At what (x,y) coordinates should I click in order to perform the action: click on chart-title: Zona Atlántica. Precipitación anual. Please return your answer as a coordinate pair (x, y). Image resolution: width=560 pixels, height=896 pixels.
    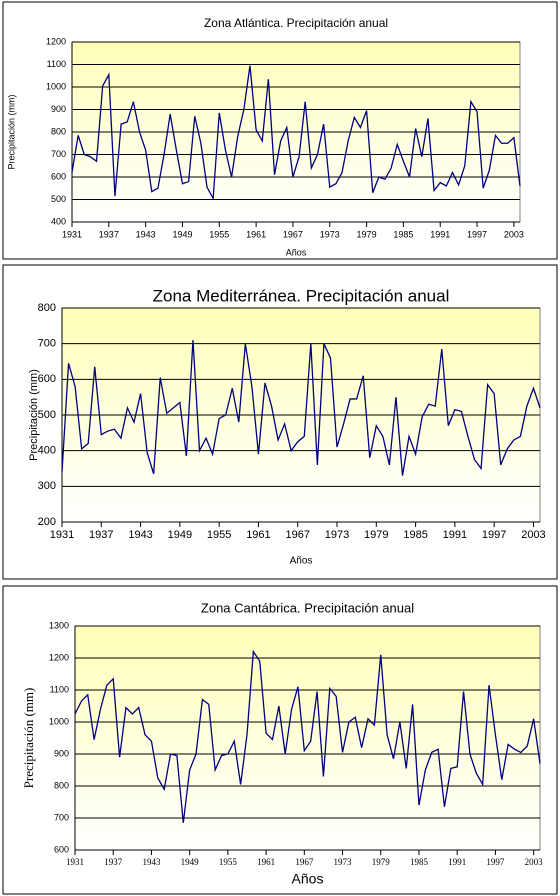
    Looking at the image, I should click on (296, 23).